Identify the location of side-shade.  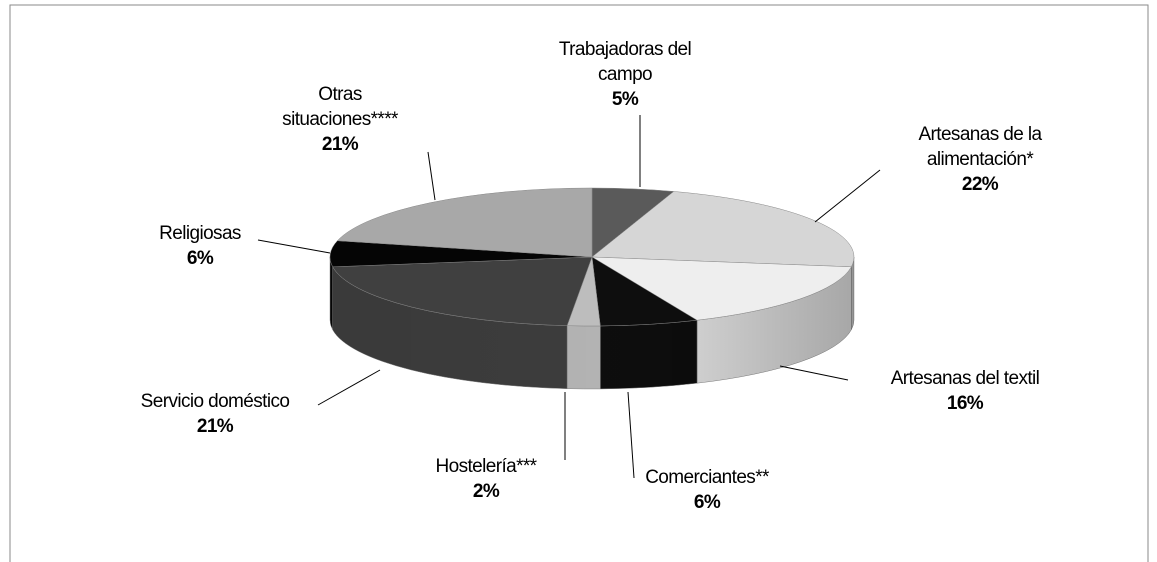
(592, 323).